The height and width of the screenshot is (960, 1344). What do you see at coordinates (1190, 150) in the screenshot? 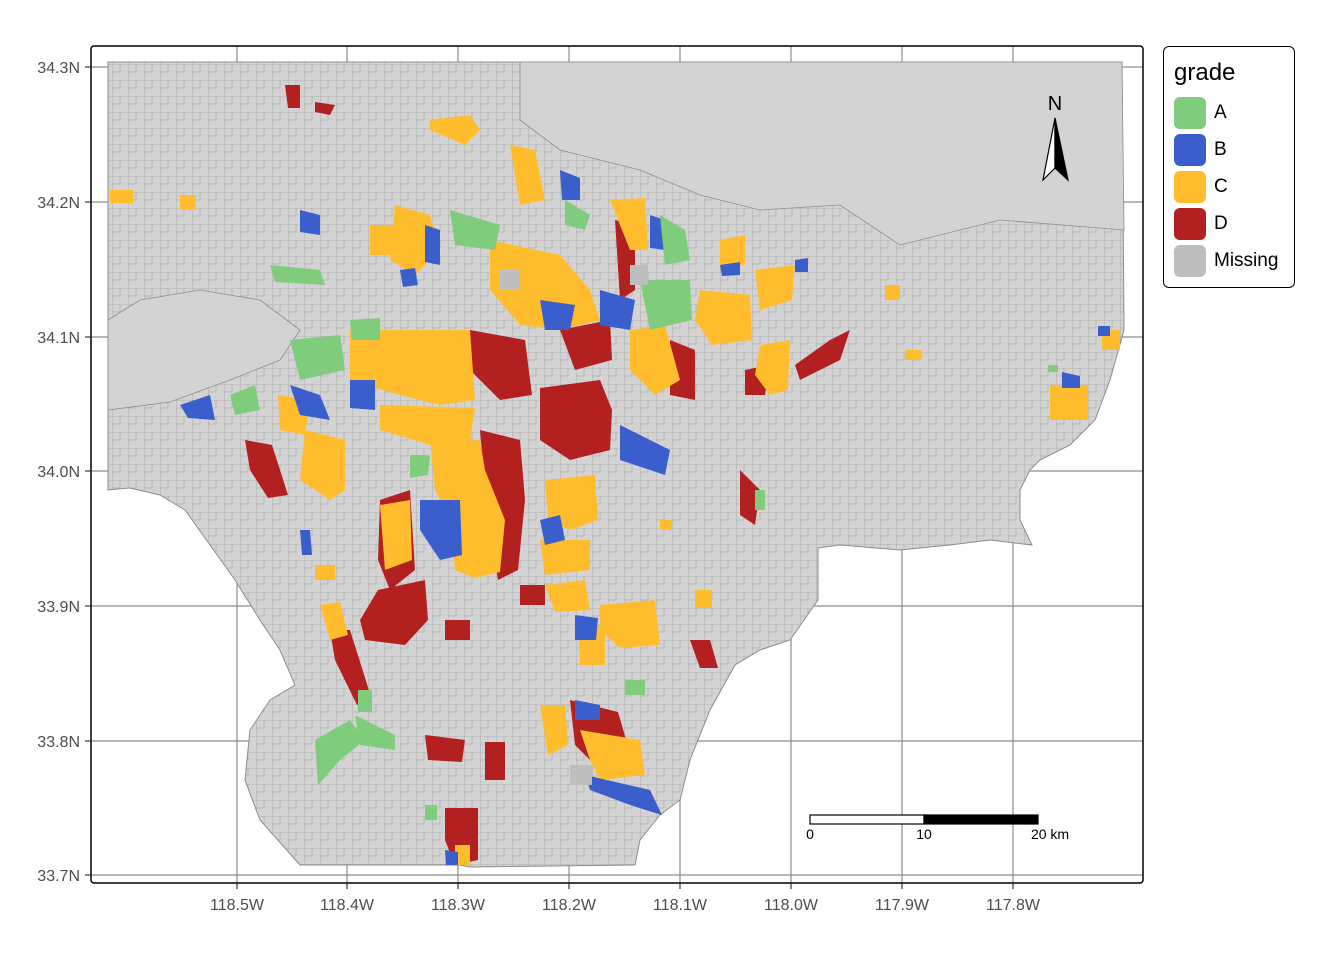
I see `legend-swatch-b` at bounding box center [1190, 150].